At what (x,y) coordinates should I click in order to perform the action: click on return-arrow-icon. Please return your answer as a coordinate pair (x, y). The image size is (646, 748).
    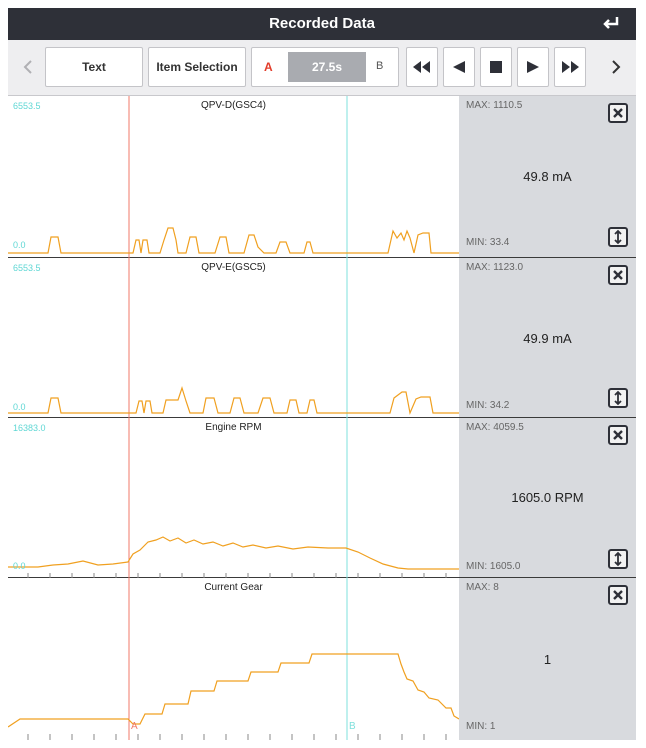
    Looking at the image, I should click on (611, 24).